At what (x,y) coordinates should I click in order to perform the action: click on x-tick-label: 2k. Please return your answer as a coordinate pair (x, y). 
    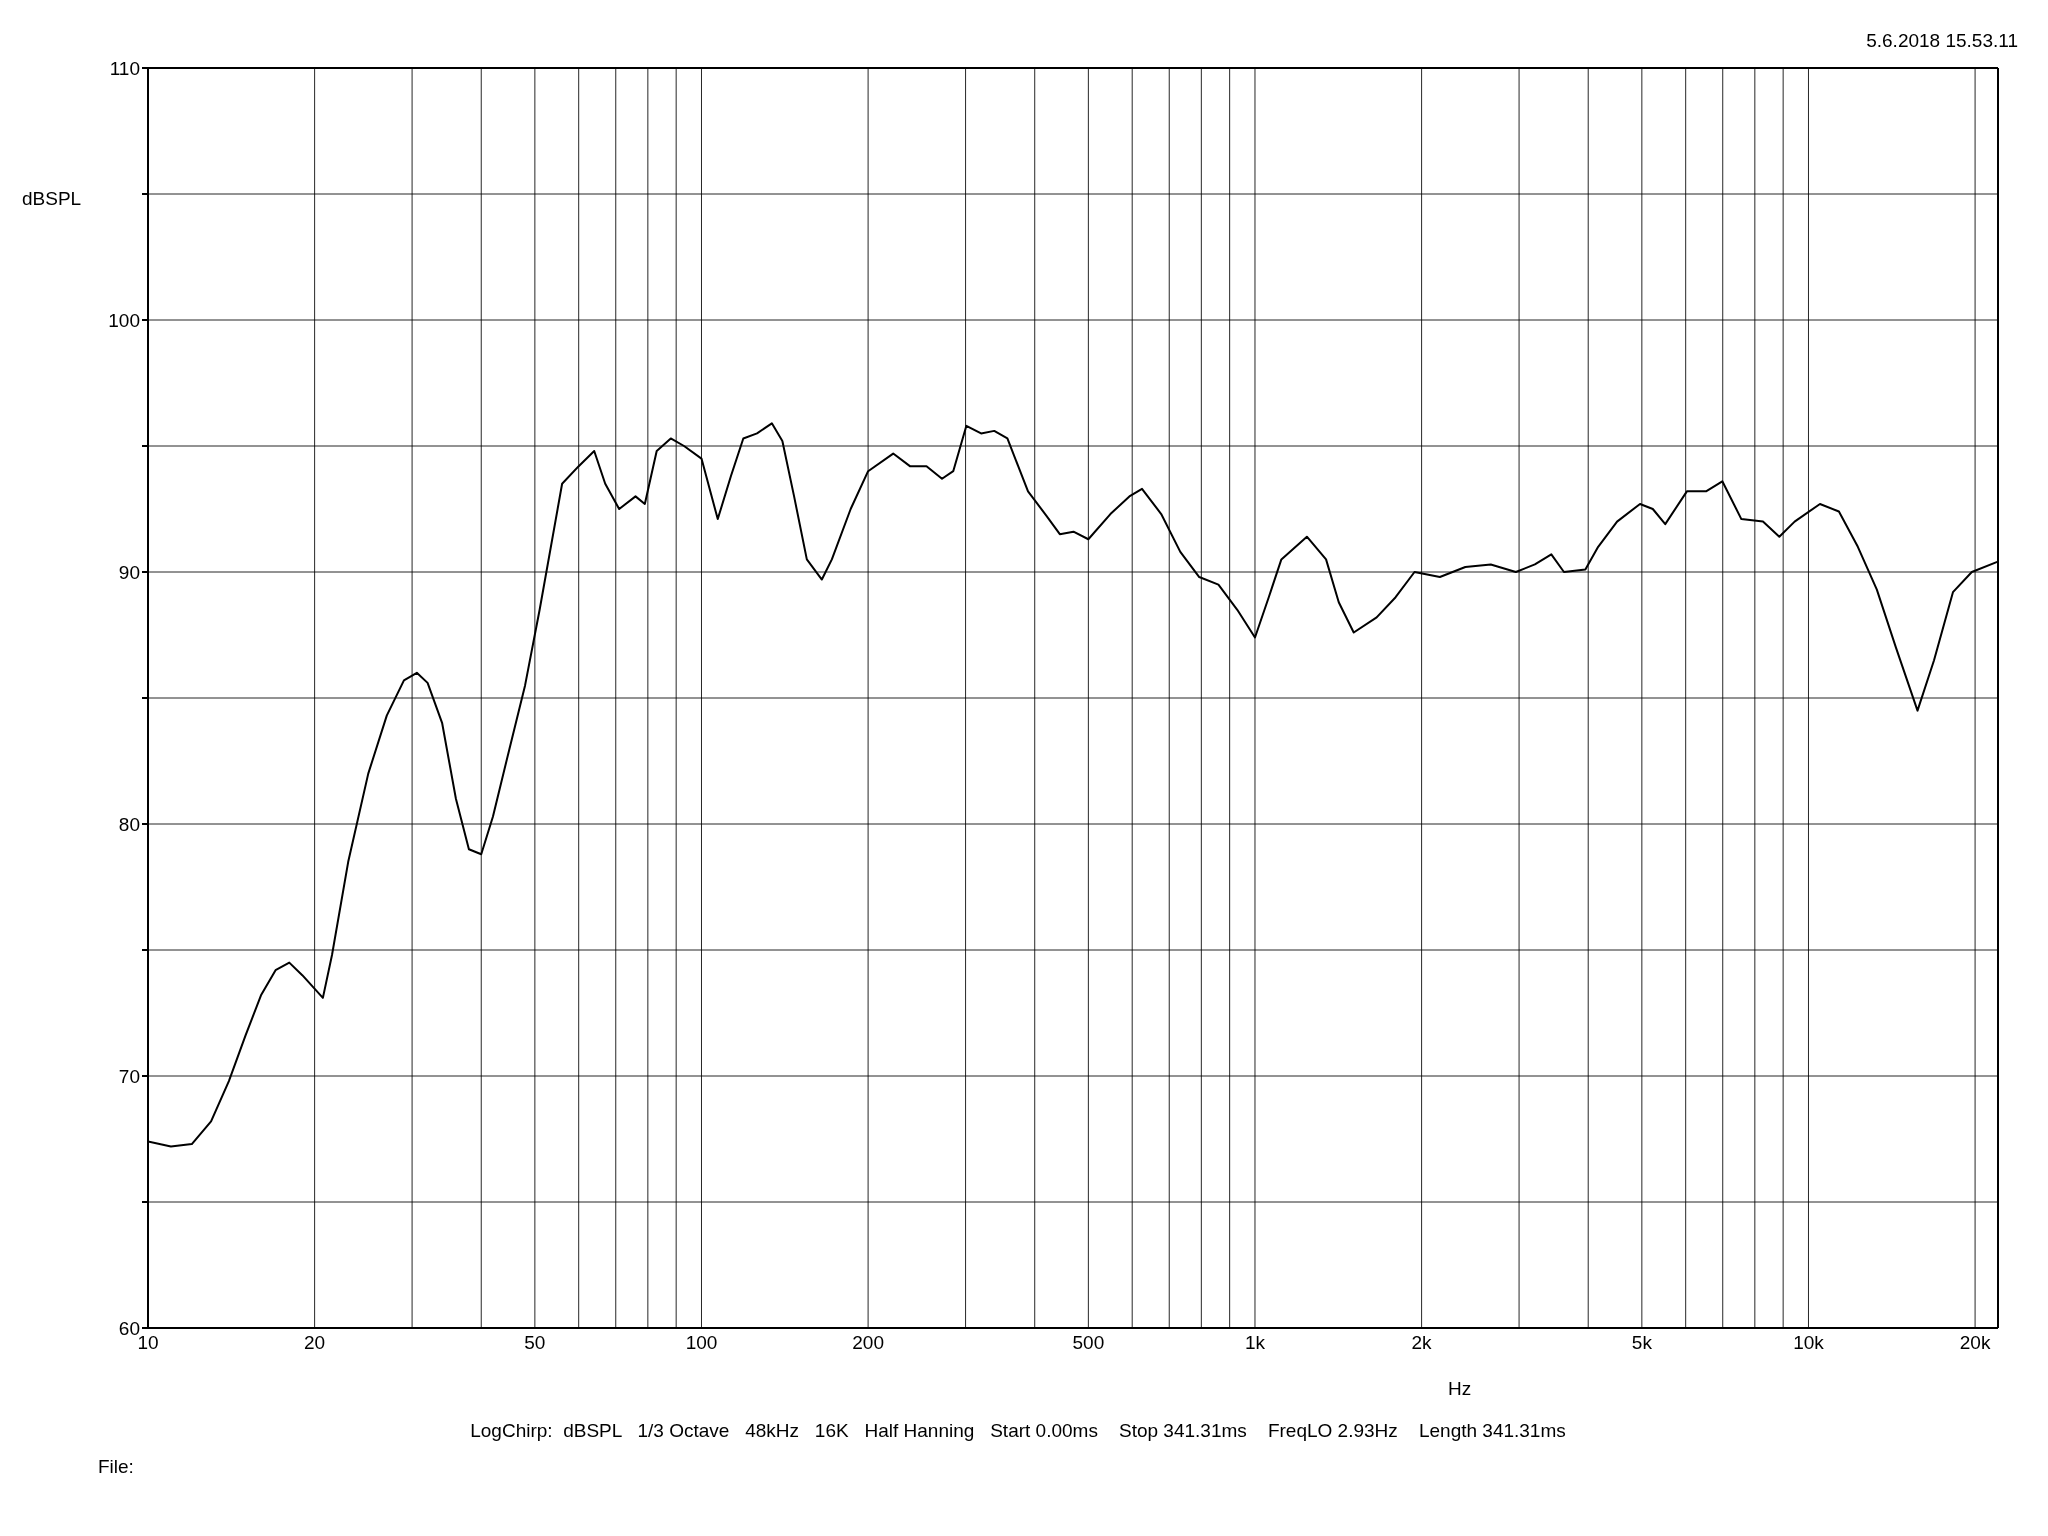
    Looking at the image, I should click on (1422, 1343).